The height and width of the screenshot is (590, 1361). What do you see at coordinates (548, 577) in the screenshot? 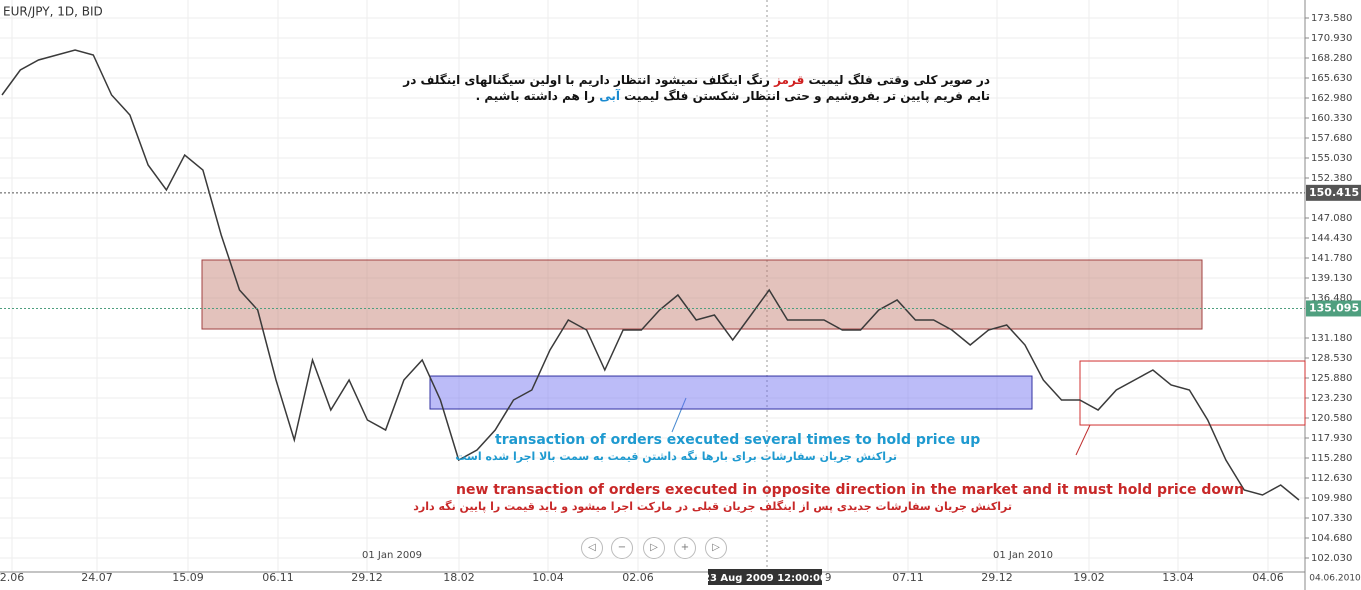
I see `x-tick-label: 10.04` at bounding box center [548, 577].